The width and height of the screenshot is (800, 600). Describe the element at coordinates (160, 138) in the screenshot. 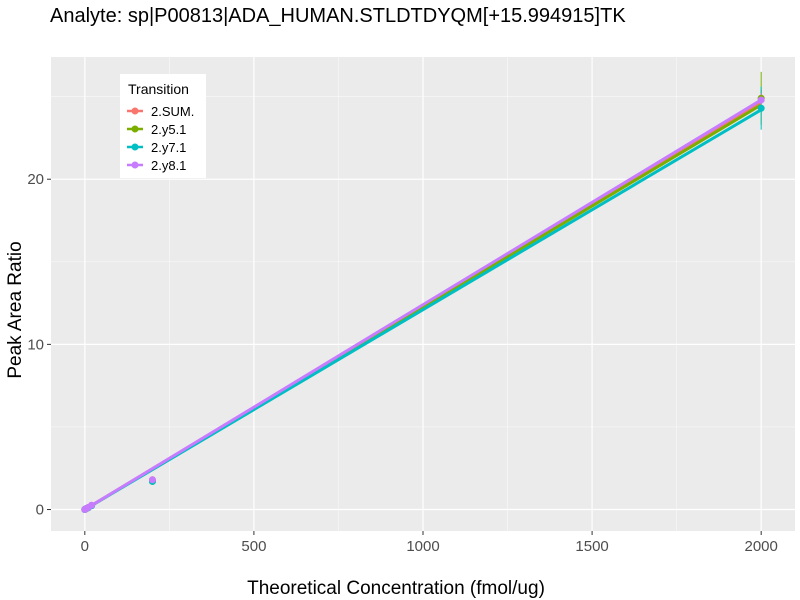

I see `legend-items: 2.SUM. 2.y5.1 2.y7.1 2.y8.1` at that location.